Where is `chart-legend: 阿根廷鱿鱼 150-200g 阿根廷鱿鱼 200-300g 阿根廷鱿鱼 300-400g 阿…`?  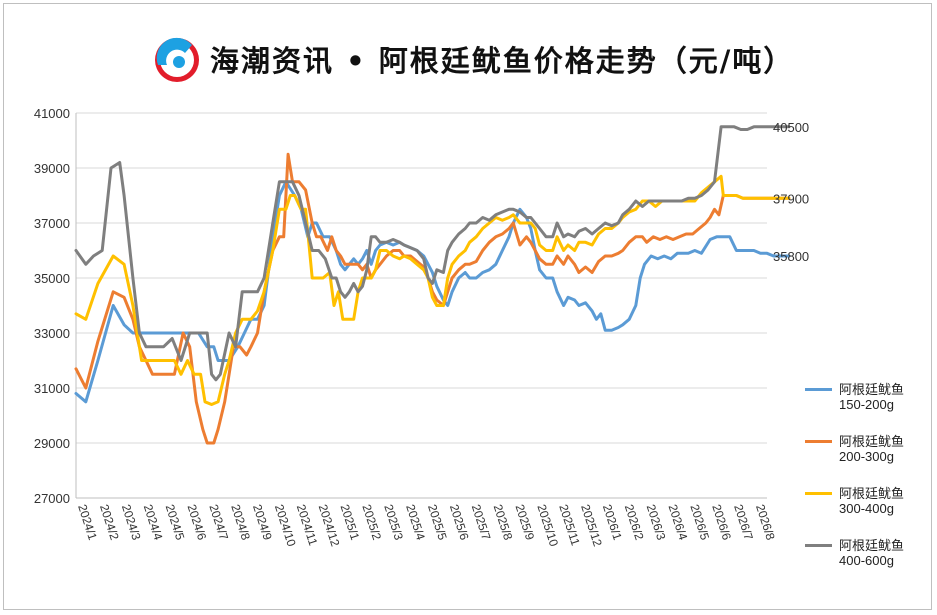
chart-legend: 阿根廷鱿鱼 150-200g 阿根廷鱿鱼 200-300g 阿根廷鱿鱼 300-400g 阿… is located at coordinates (867, 482).